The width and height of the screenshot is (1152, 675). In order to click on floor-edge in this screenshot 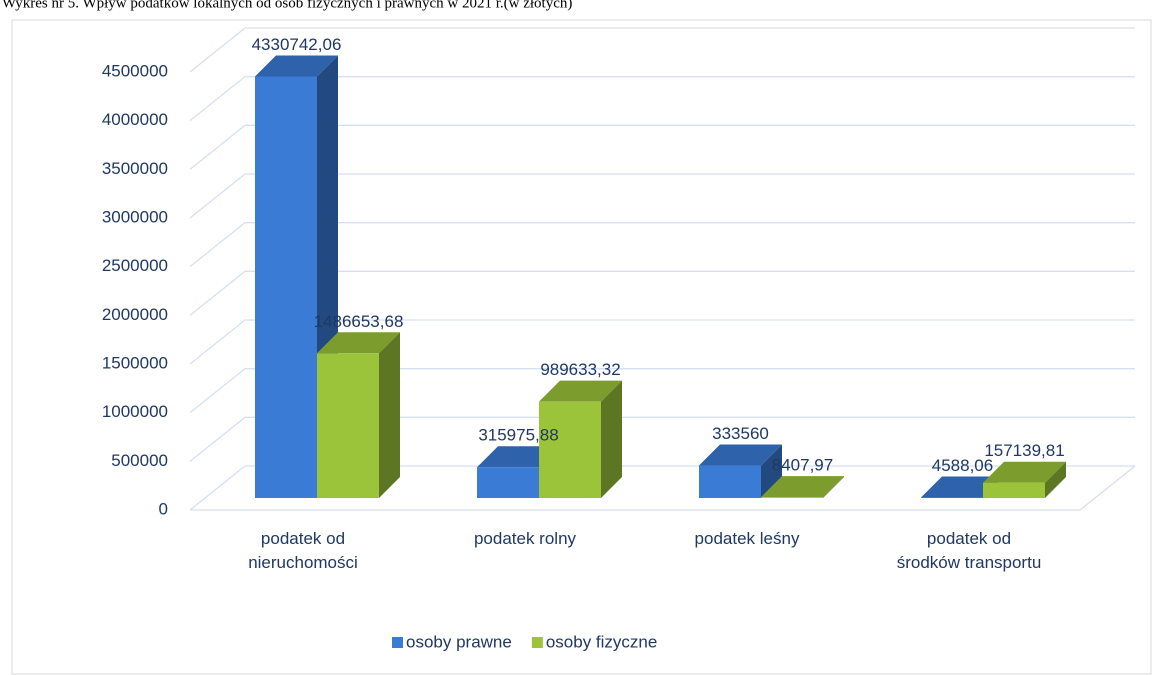, I will do `click(663, 488)`.